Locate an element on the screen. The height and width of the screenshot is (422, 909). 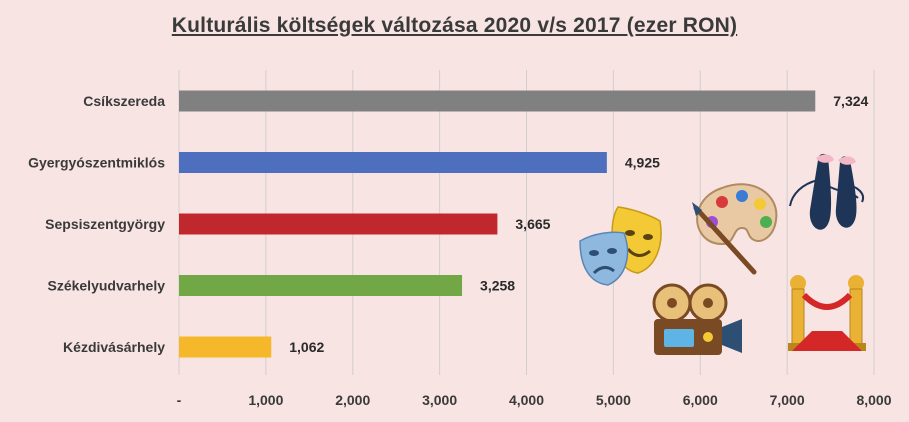
category-label: Sepsiszentgyörgy is located at coordinates (105, 224).